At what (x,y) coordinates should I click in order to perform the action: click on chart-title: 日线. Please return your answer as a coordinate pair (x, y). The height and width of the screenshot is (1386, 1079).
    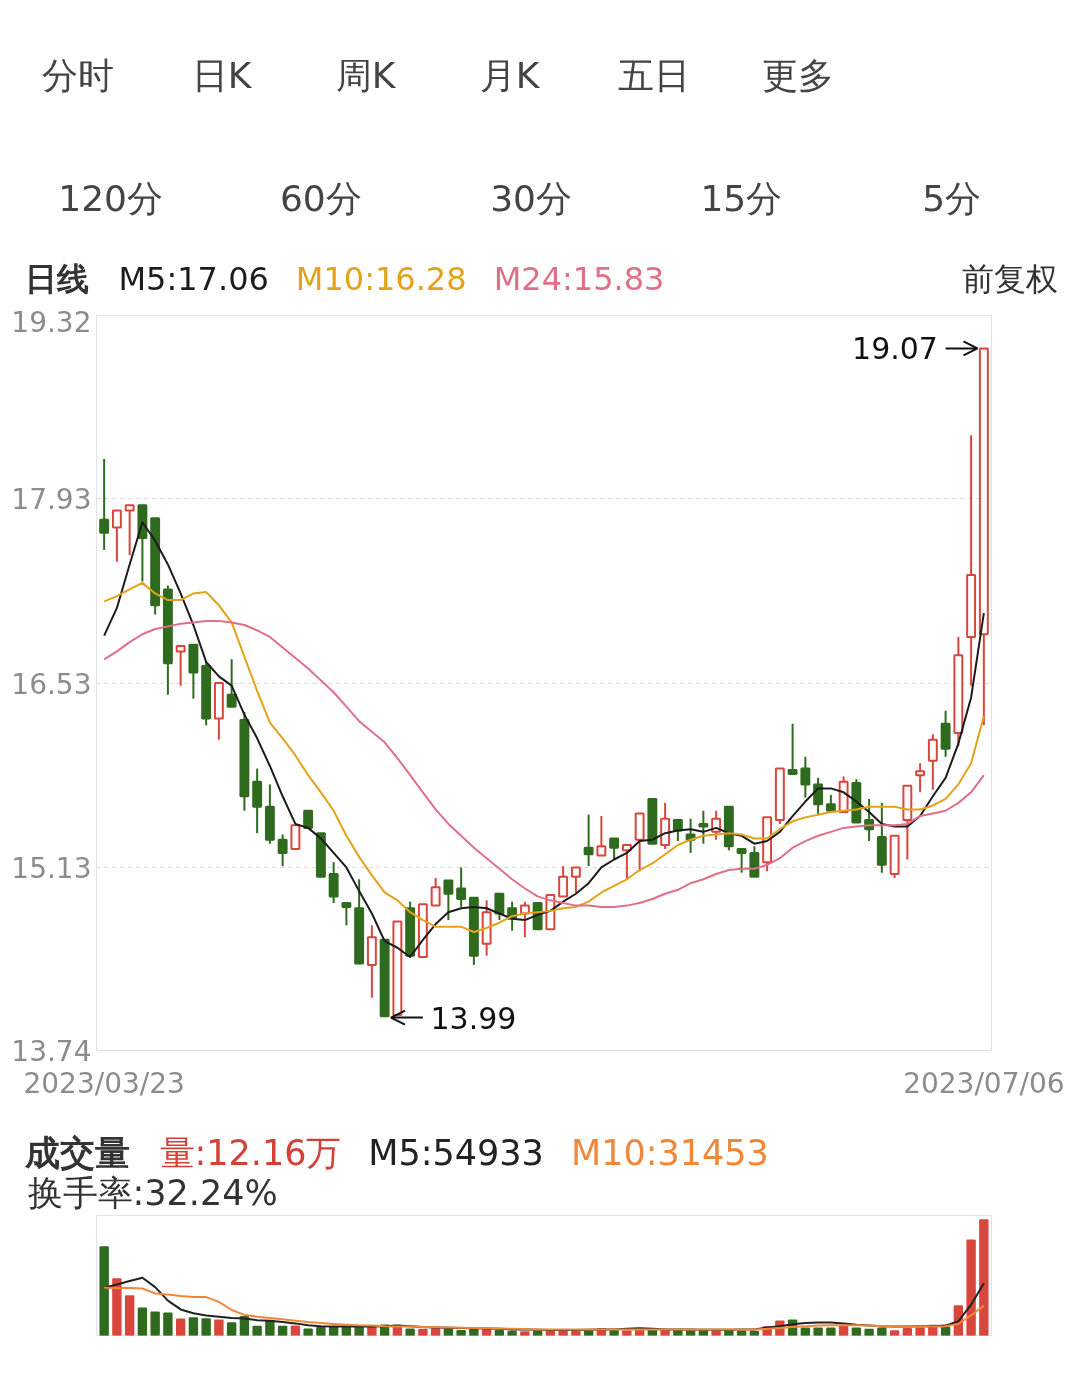
    Looking at the image, I should click on (56, 278).